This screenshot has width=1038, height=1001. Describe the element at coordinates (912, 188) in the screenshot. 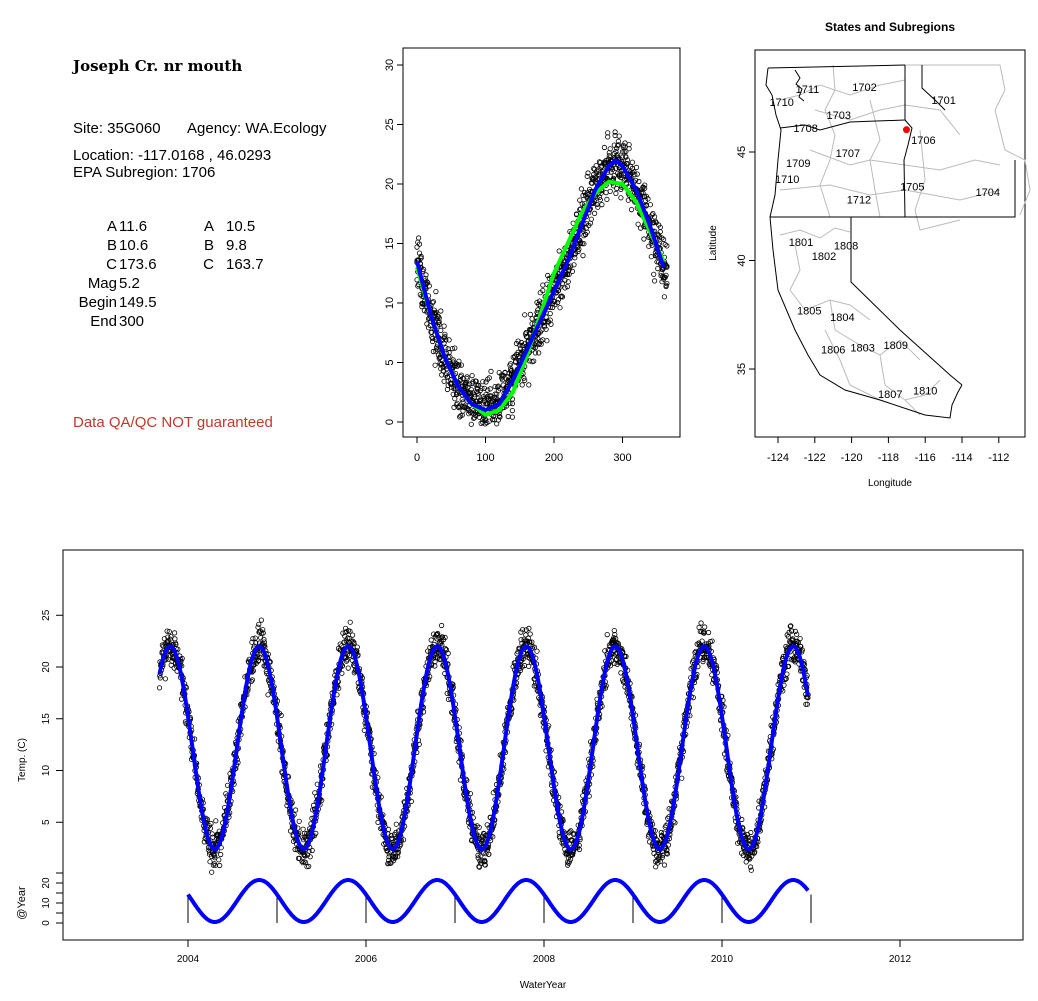

I see `region-label: 1705` at that location.